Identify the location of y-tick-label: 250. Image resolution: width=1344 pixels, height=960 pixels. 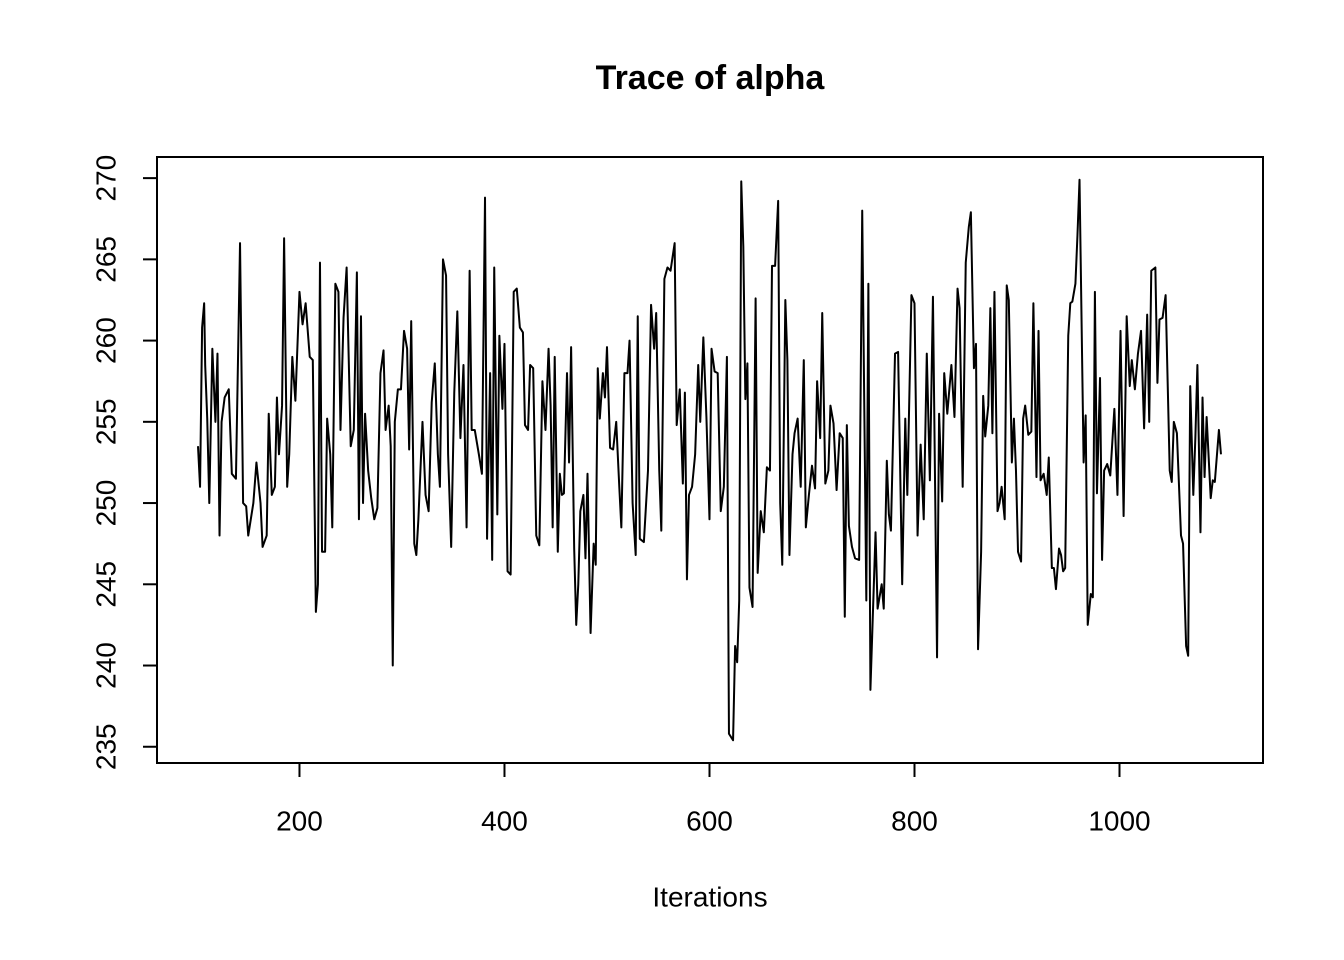
(105, 503).